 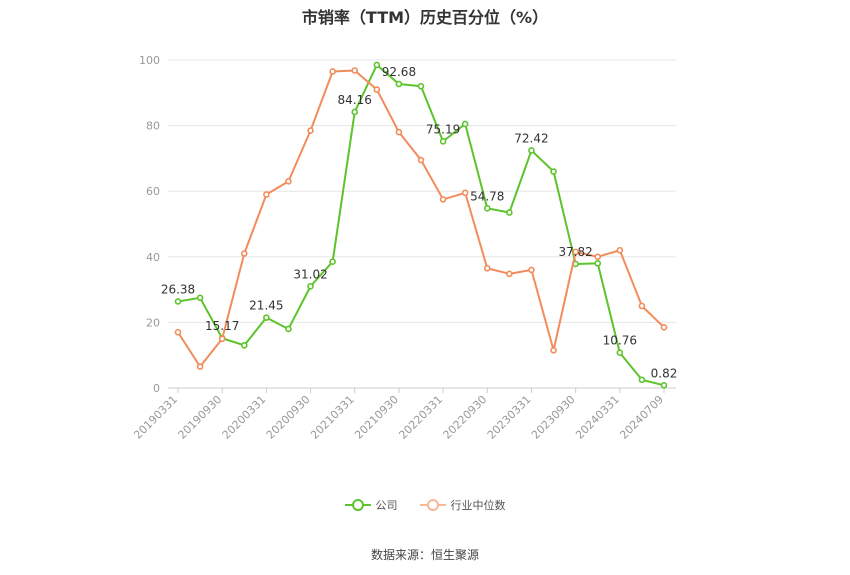 I want to click on x-tick-label: 20210930, so click(x=376, y=417).